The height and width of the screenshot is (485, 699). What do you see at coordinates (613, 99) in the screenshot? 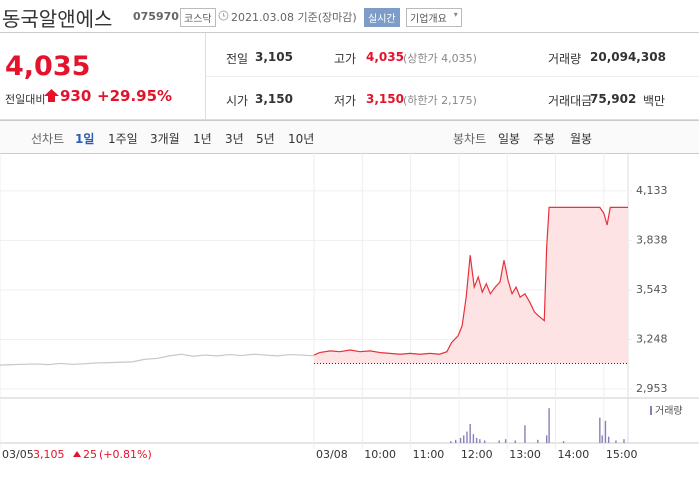
I see `stat-value: 75,902` at bounding box center [613, 99].